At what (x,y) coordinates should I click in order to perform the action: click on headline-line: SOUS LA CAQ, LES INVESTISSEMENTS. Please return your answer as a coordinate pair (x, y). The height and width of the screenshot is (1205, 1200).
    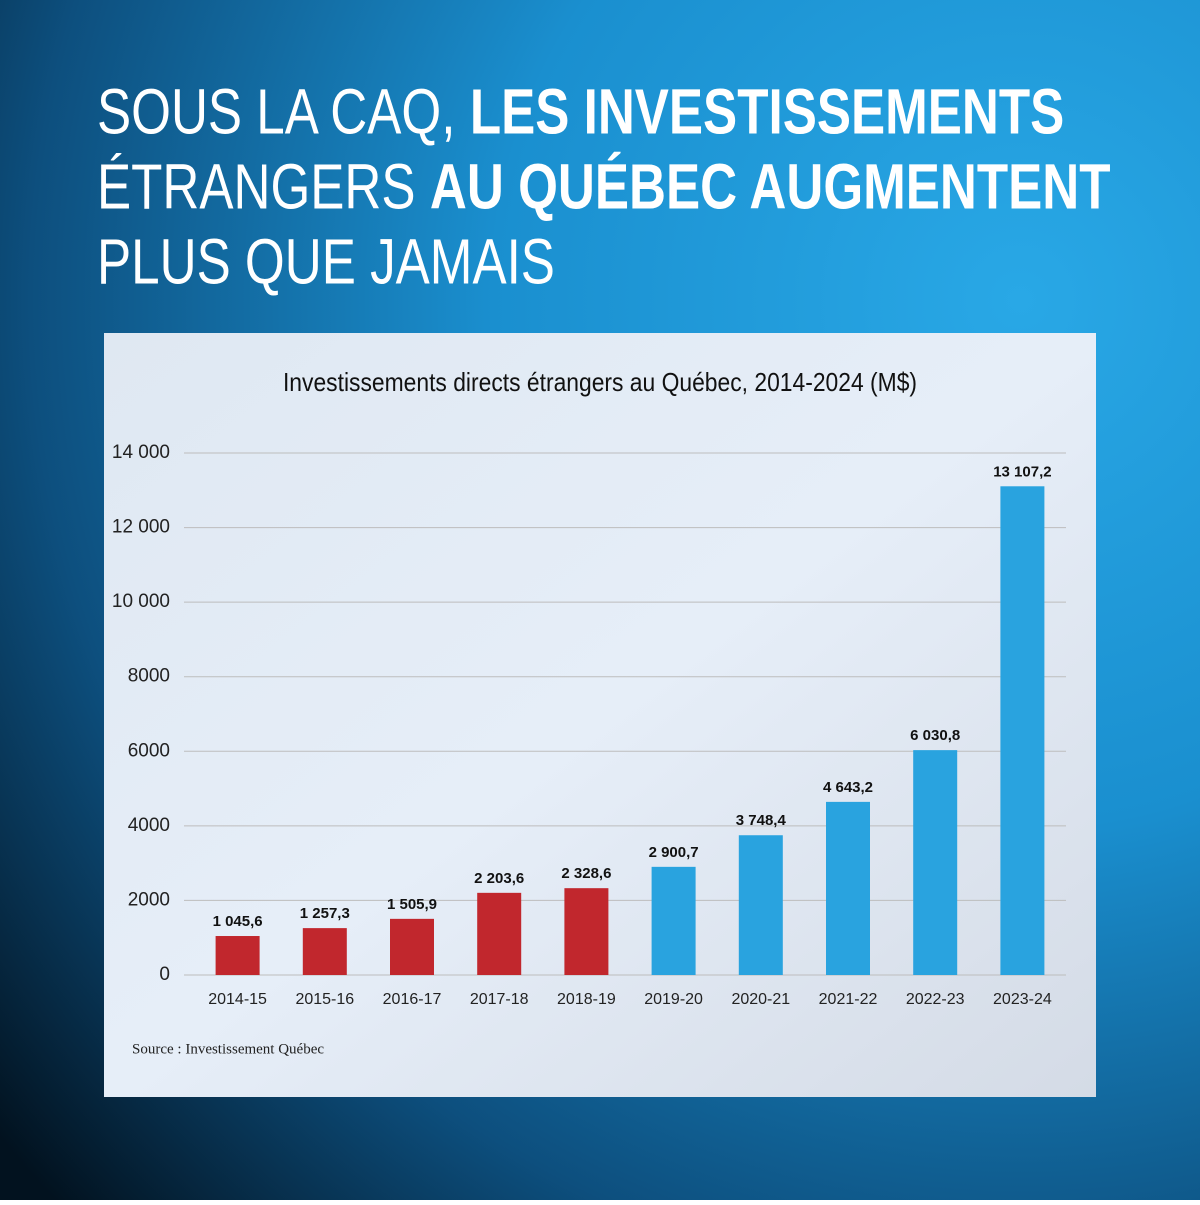
    Looking at the image, I should click on (580, 113).